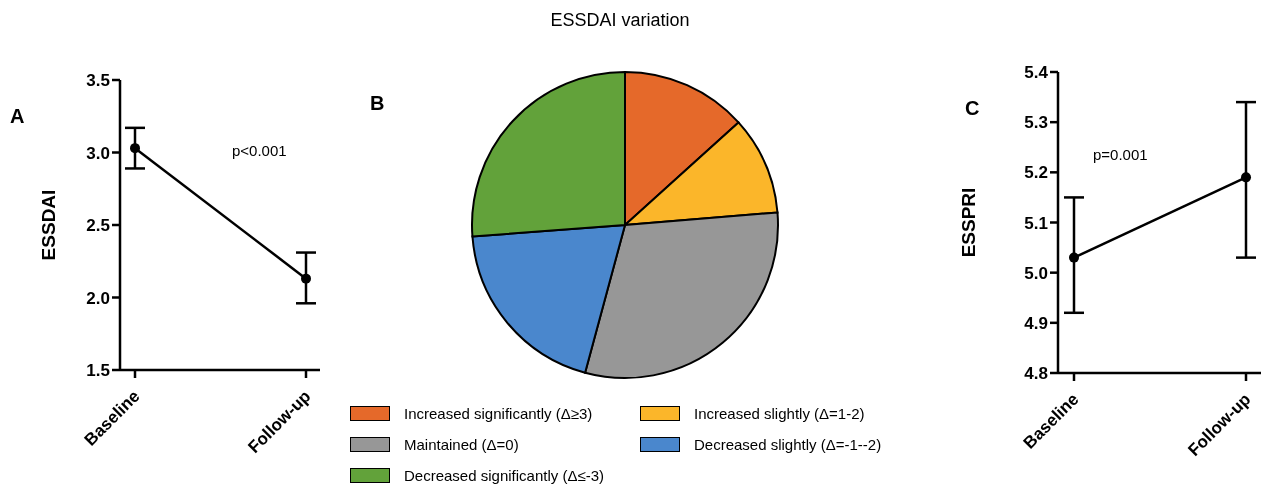 This screenshot has height=503, width=1261. I want to click on annotation: p<0.001, so click(259, 150).